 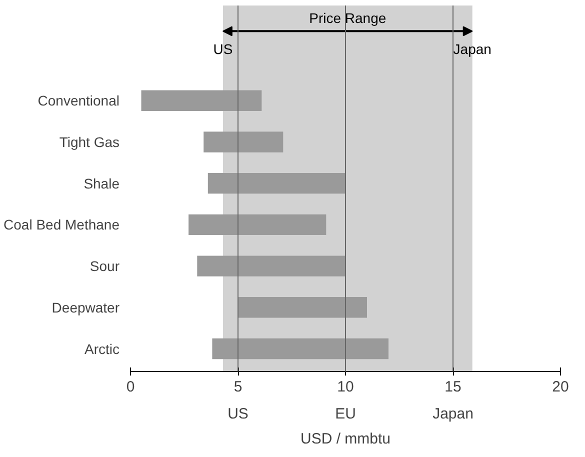 What do you see at coordinates (238, 387) in the screenshot?
I see `x-tick-label: 5` at bounding box center [238, 387].